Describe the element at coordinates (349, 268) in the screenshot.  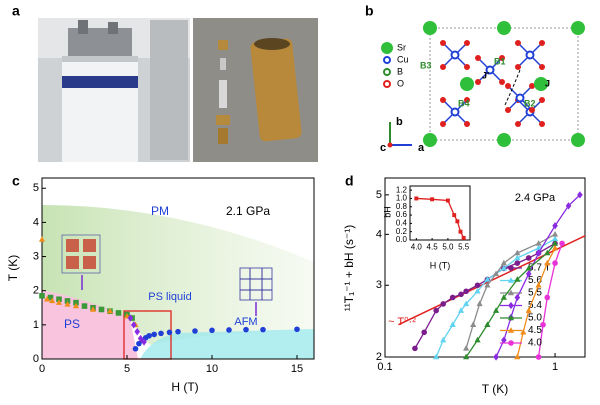
I see `y-axis-label: ¹¹T₁⁻¹ + bH (s⁻¹)` at that location.